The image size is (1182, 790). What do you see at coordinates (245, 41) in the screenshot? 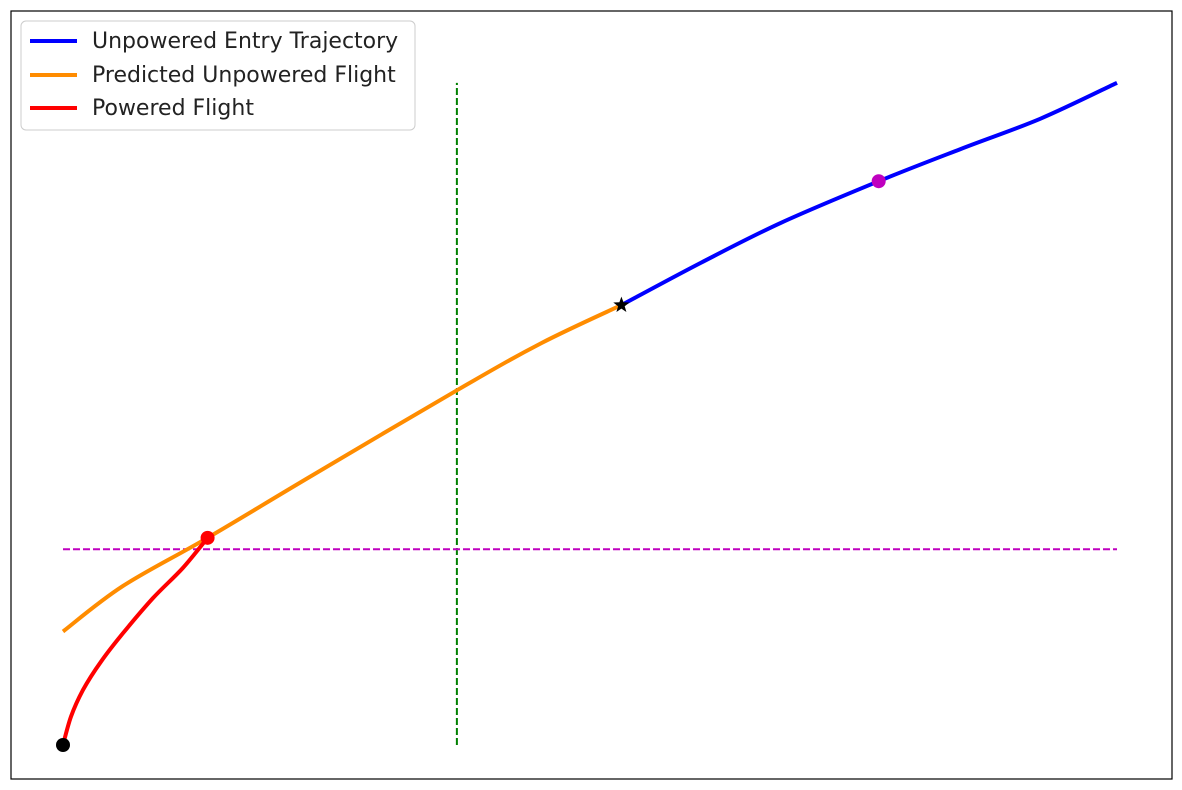
I see `legend-label-unpowered-entry: Unpowered Entry Trajectory` at bounding box center [245, 41].